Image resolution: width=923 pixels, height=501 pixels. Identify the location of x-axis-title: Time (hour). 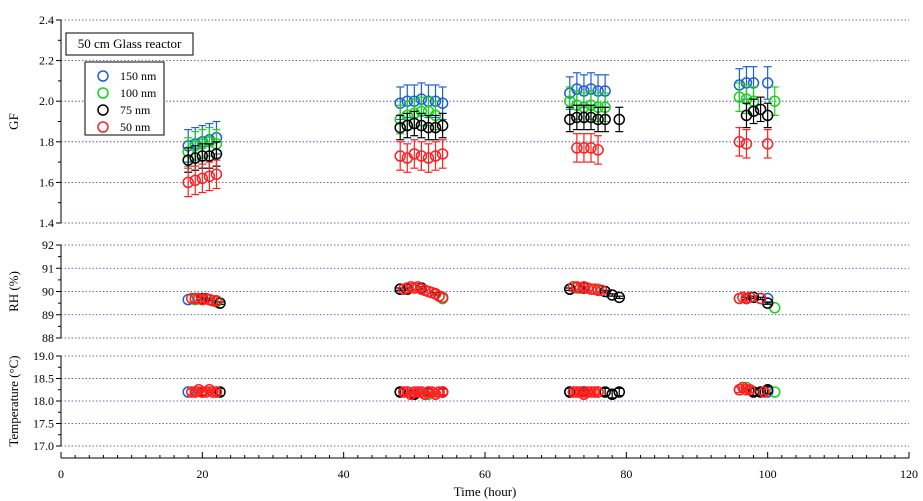
(485, 491).